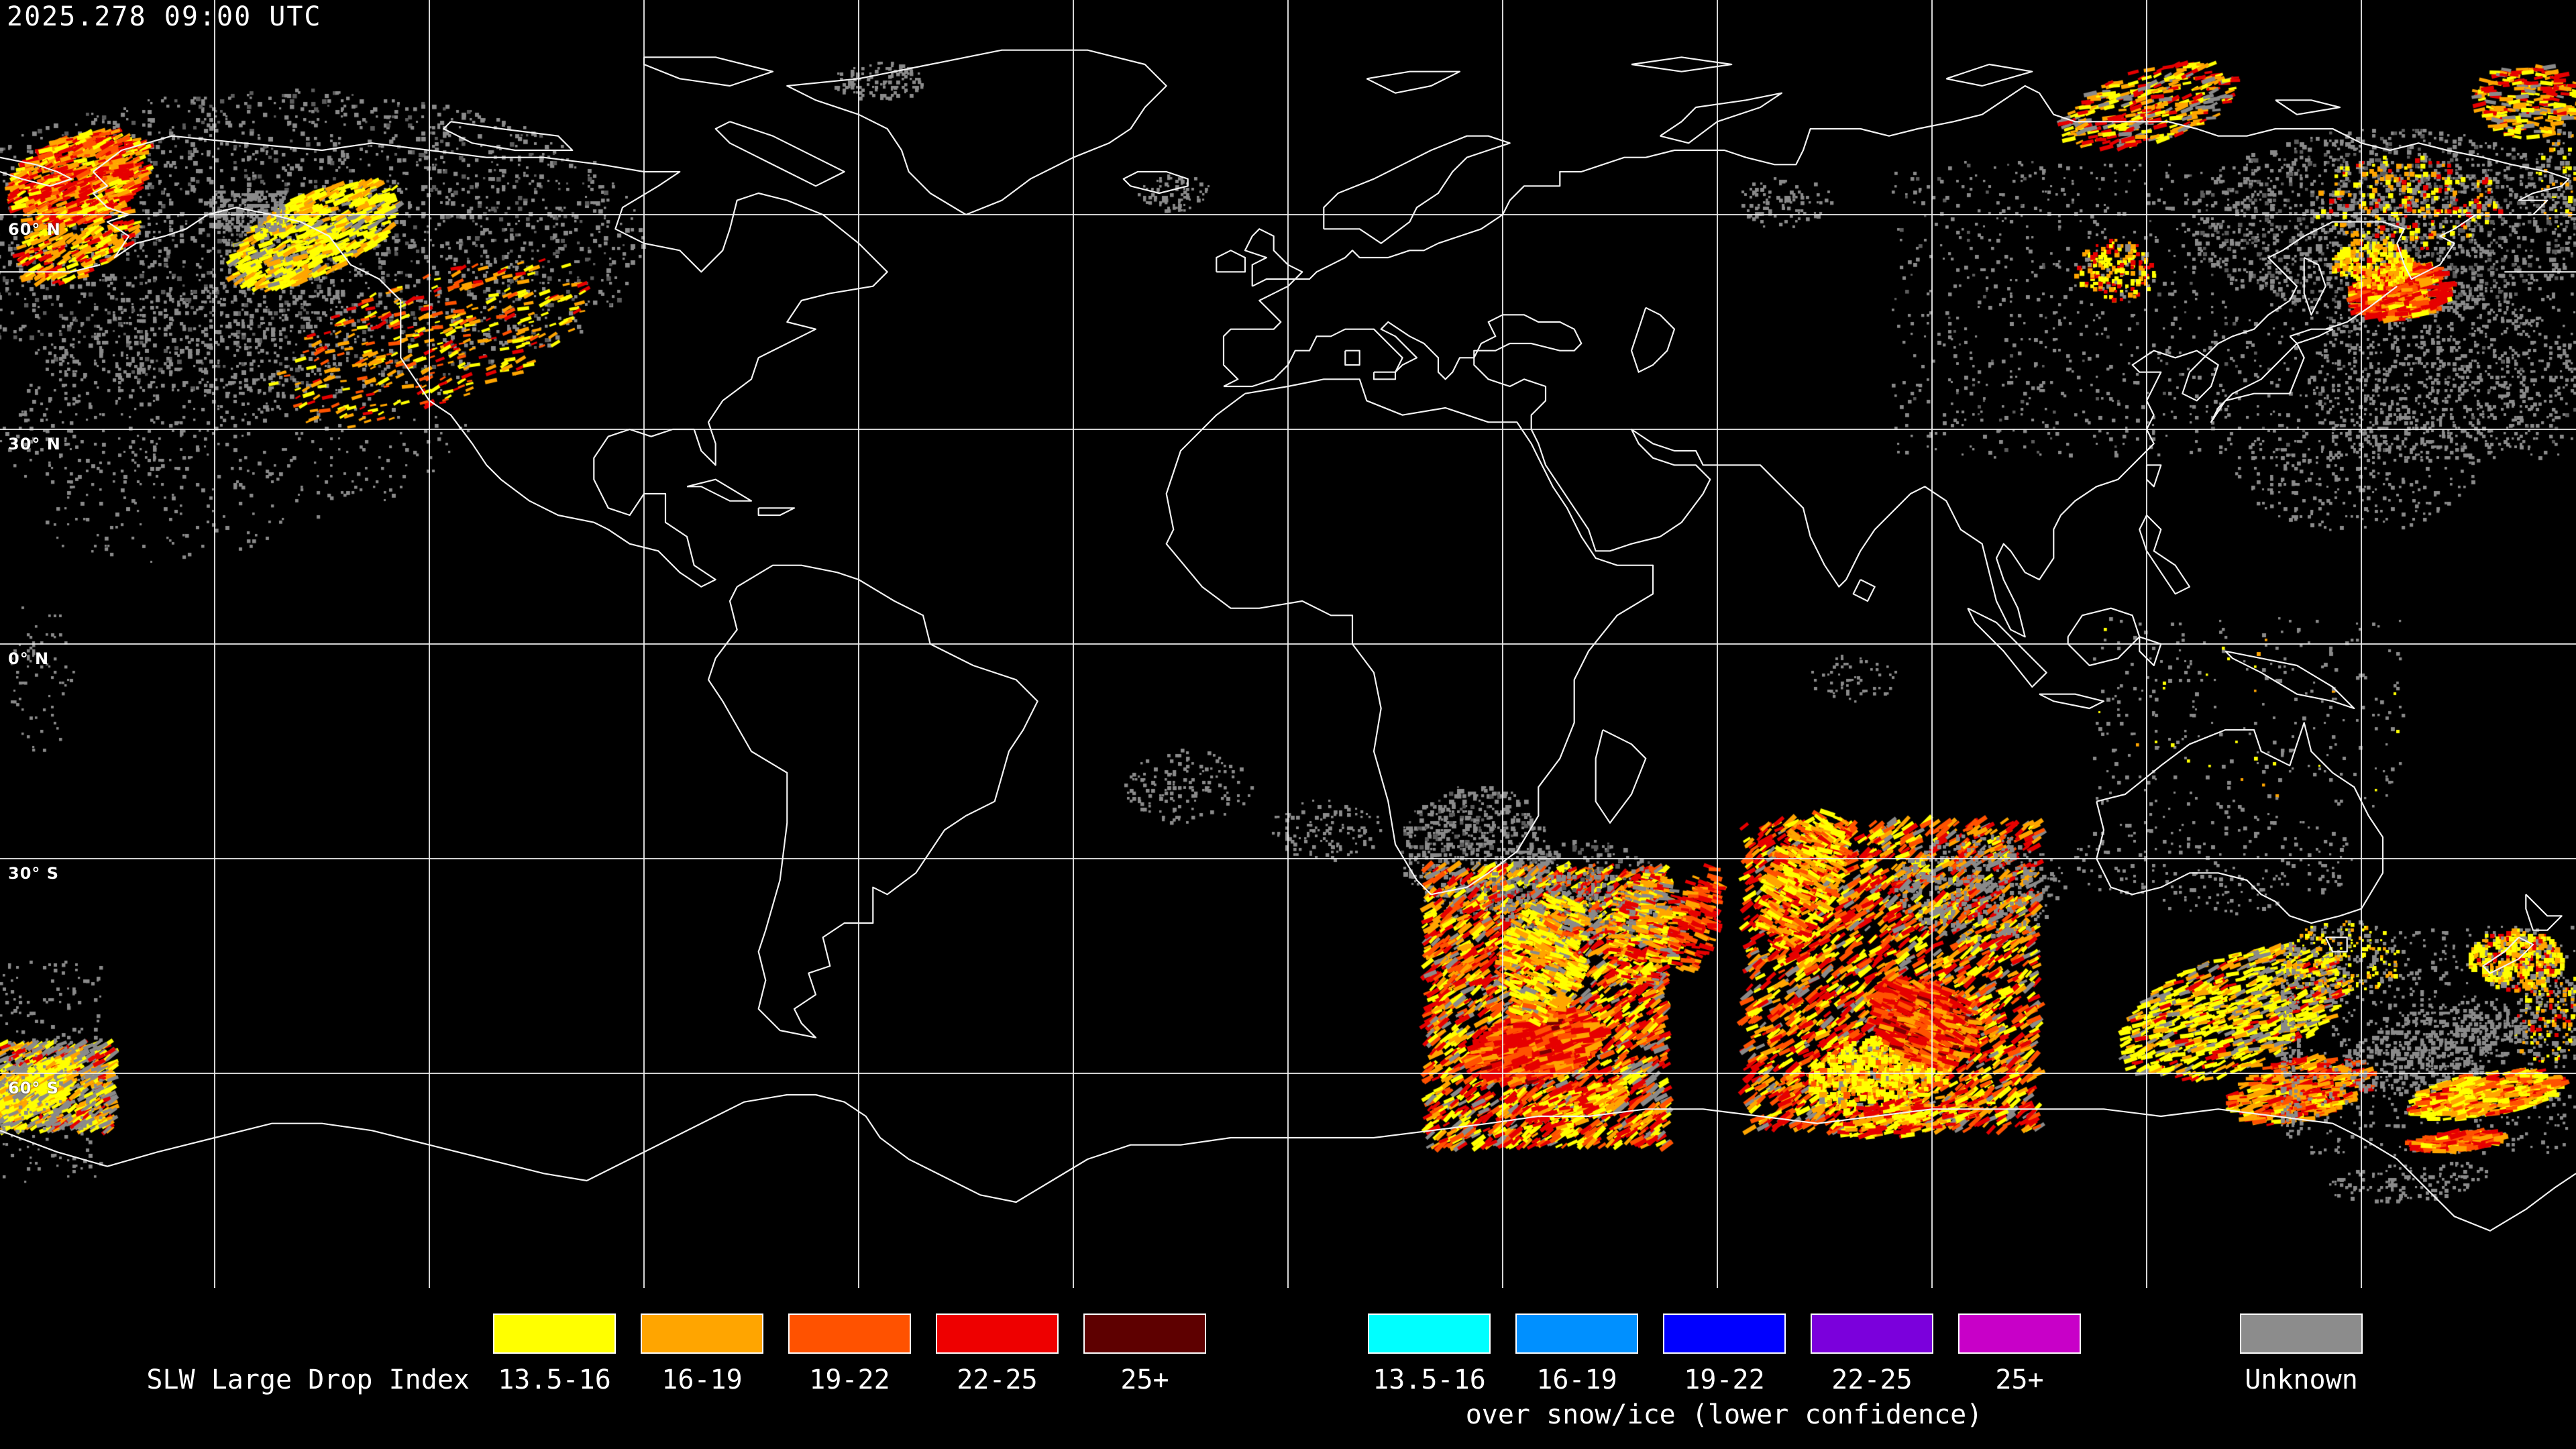 The width and height of the screenshot is (2576, 1449). I want to click on legend-label-unknown-0: Unknown, so click(2301, 1379).